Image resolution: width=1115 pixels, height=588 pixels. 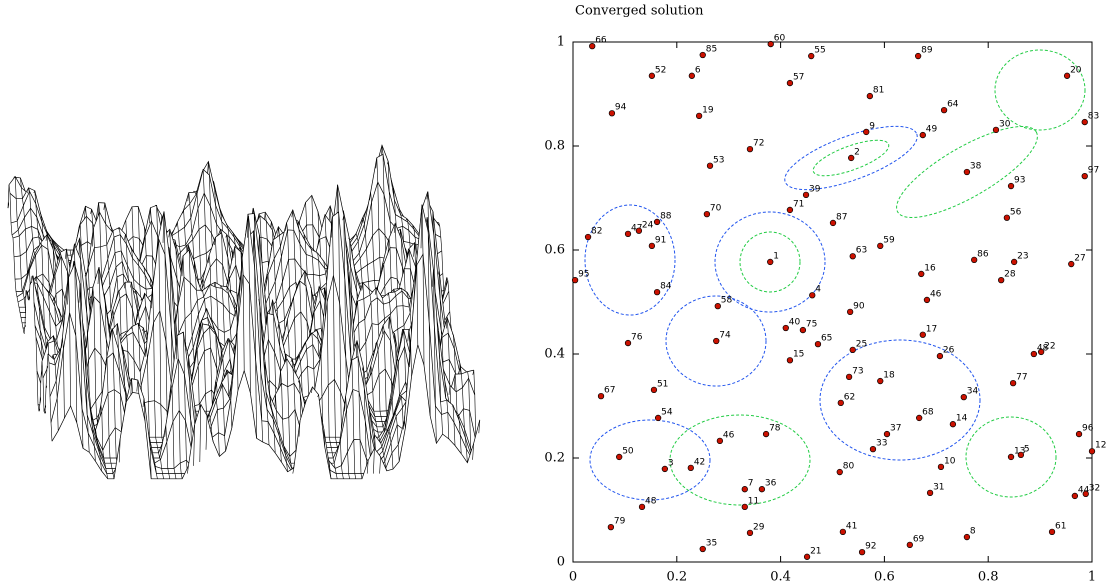 I want to click on point-label: 57, so click(x=798, y=78).